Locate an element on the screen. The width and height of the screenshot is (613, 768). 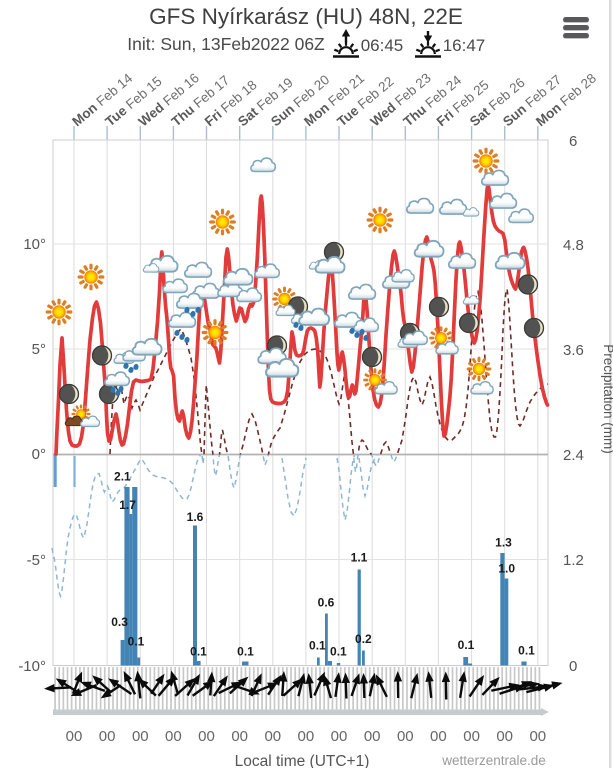
svg-text: Init: Sun, 13Feb2022 06Z is located at coordinates (226, 44).